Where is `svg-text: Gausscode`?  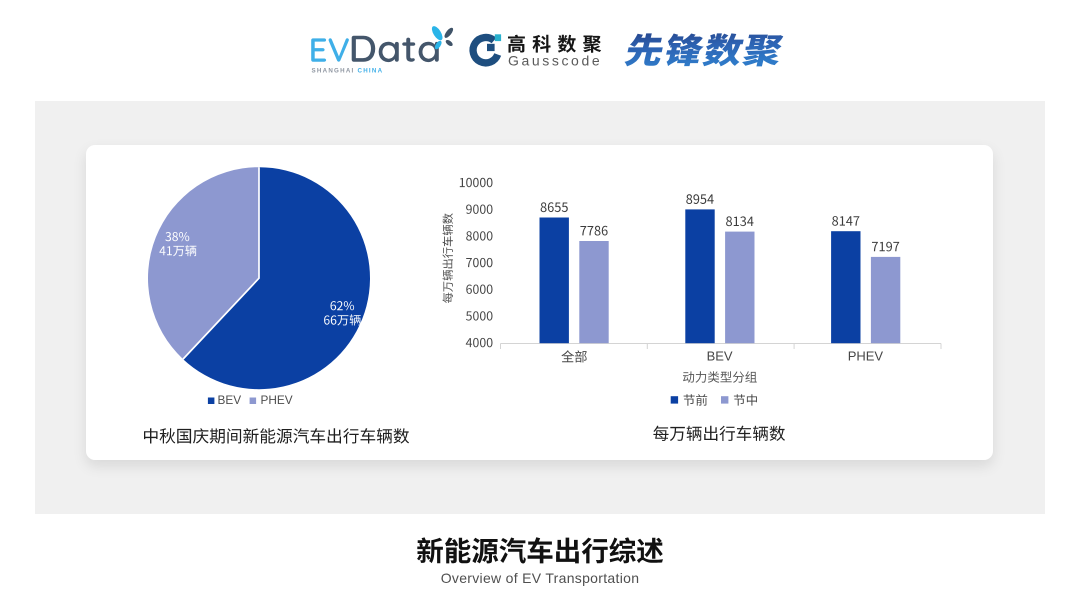 svg-text: Gausscode is located at coordinates (555, 61).